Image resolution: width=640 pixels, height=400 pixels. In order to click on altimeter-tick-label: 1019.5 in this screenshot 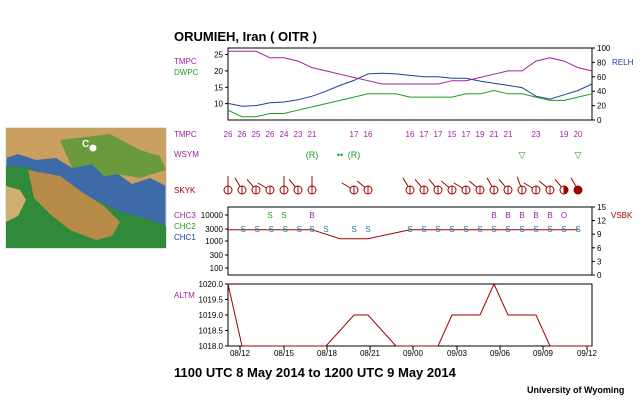, I will do `click(211, 300)`.